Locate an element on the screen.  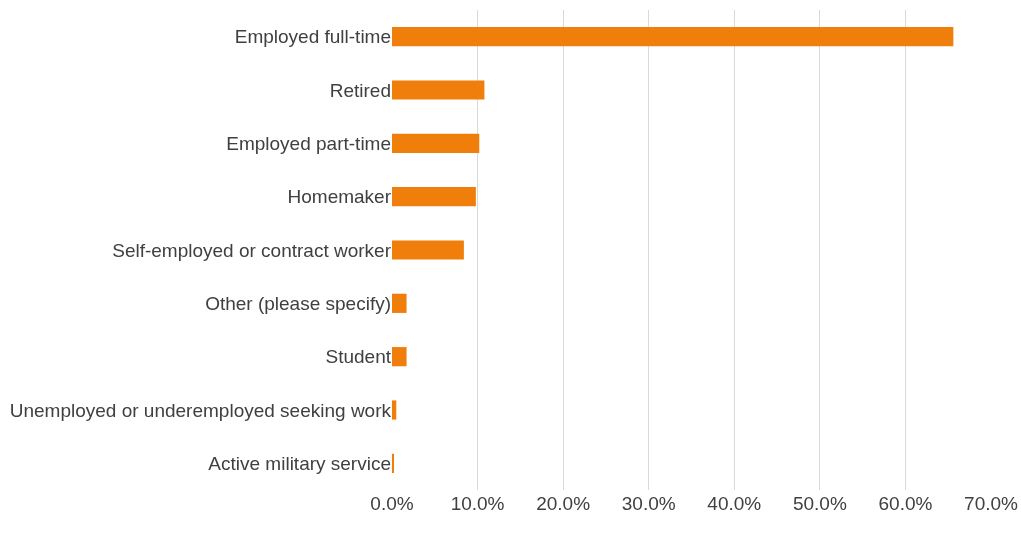
y-tick-label: Retired is located at coordinates (360, 90).